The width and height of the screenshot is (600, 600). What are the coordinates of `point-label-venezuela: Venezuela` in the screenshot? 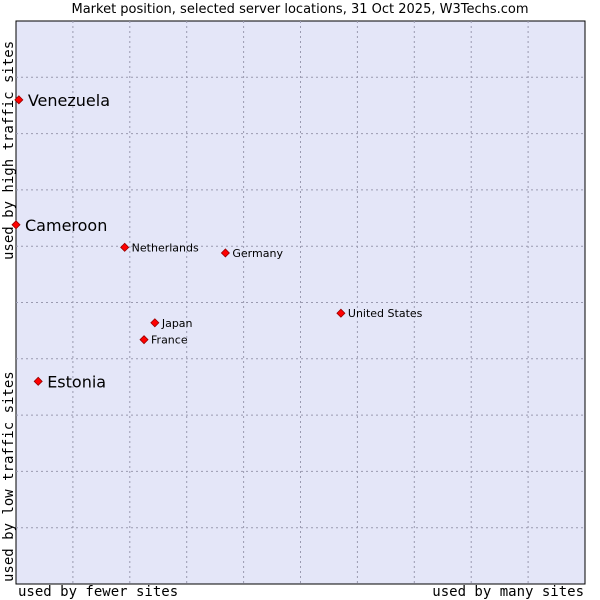 It's located at (69, 100).